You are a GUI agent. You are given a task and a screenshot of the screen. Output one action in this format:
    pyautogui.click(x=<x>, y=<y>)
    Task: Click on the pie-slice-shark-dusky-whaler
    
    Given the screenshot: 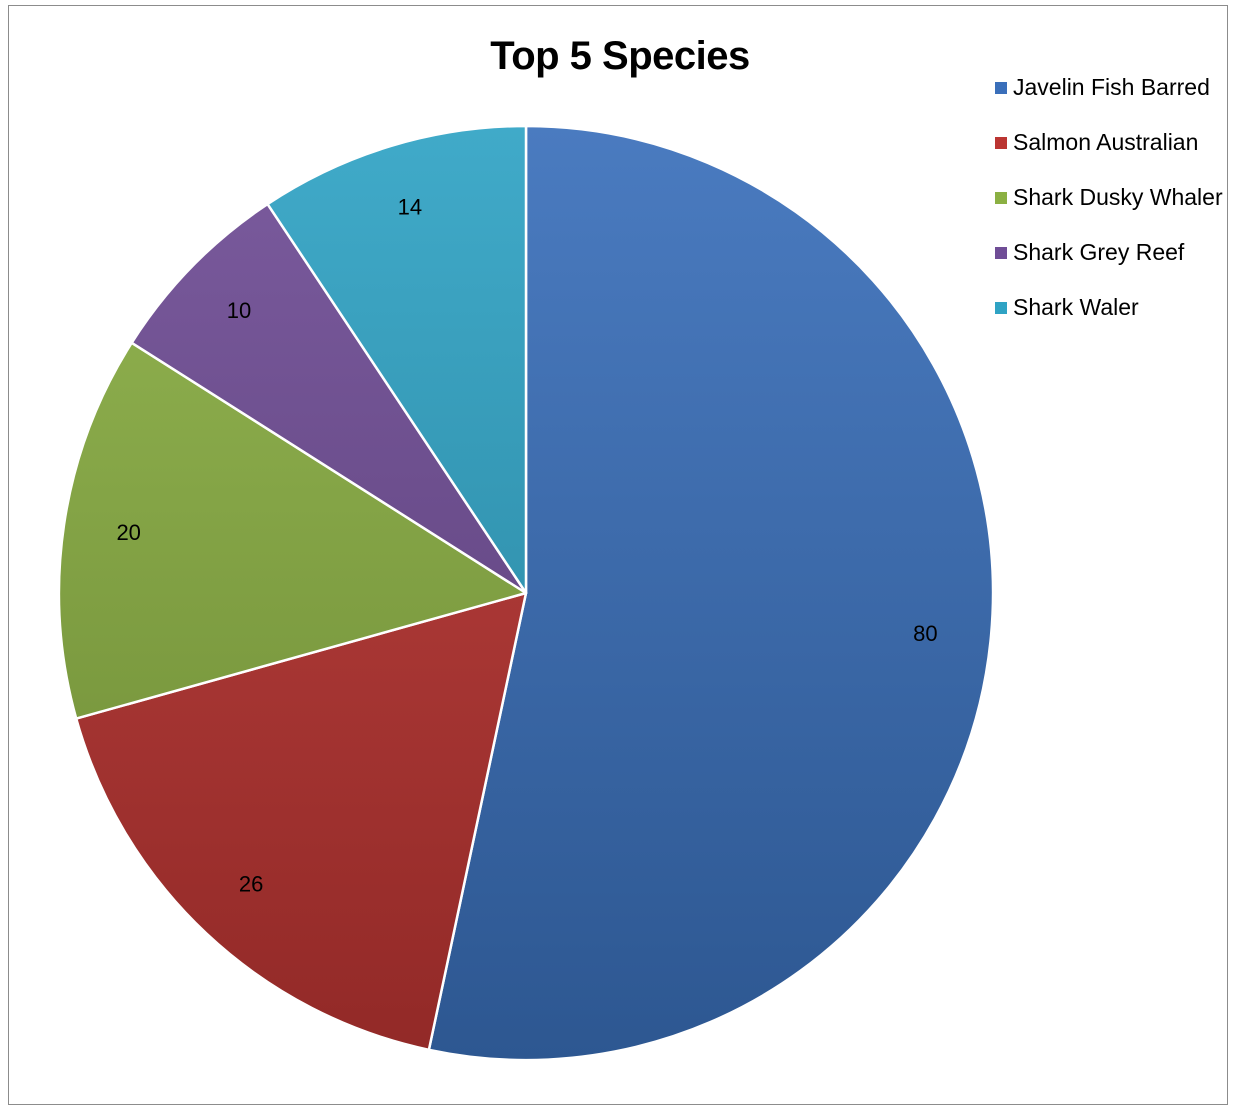 What is the action you would take?
    pyautogui.click(x=292, y=530)
    